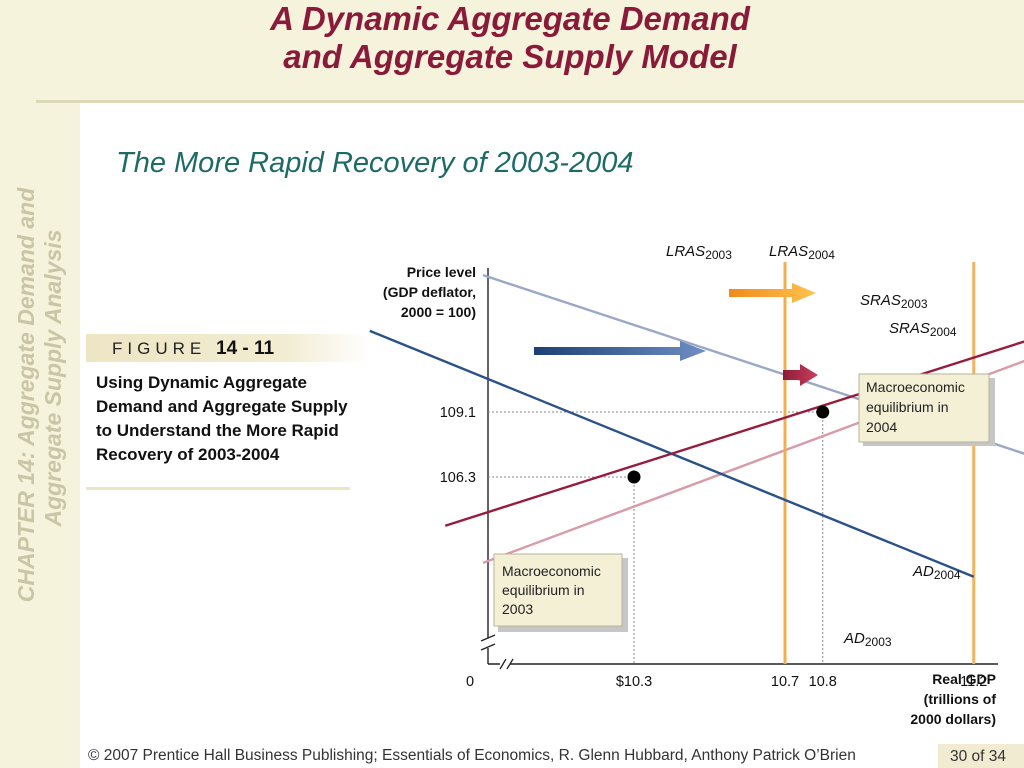  What do you see at coordinates (772, 293) in the screenshot?
I see `lras-shift-arrow` at bounding box center [772, 293].